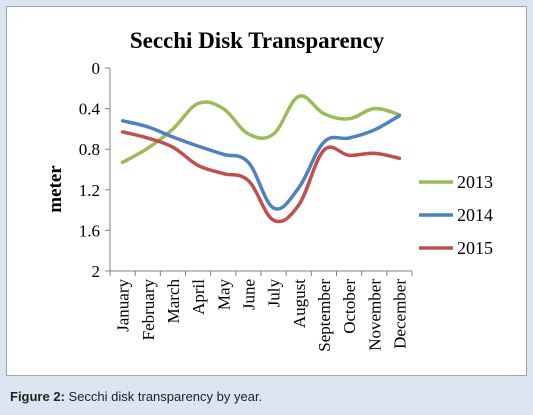 The height and width of the screenshot is (415, 533). Describe the element at coordinates (456, 215) in the screenshot. I see `legend: 2013 2014 2015` at that location.